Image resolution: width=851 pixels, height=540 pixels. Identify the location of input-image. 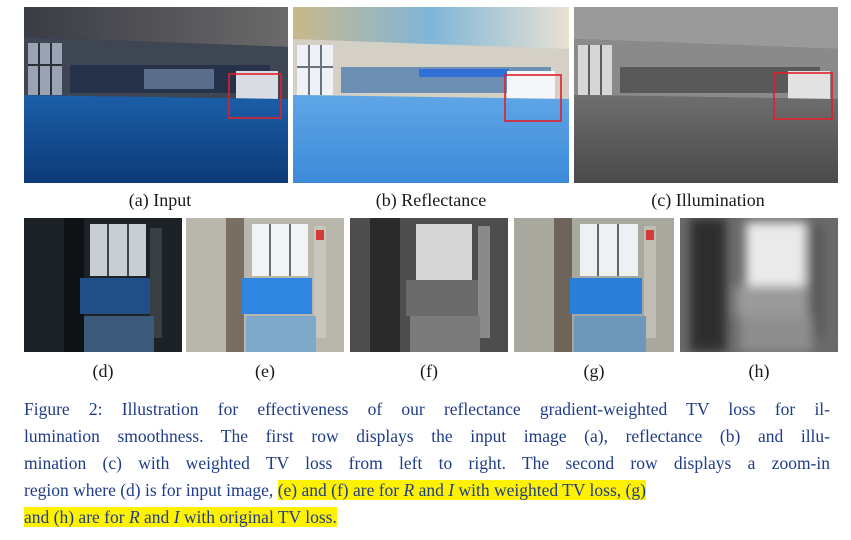
(156, 95).